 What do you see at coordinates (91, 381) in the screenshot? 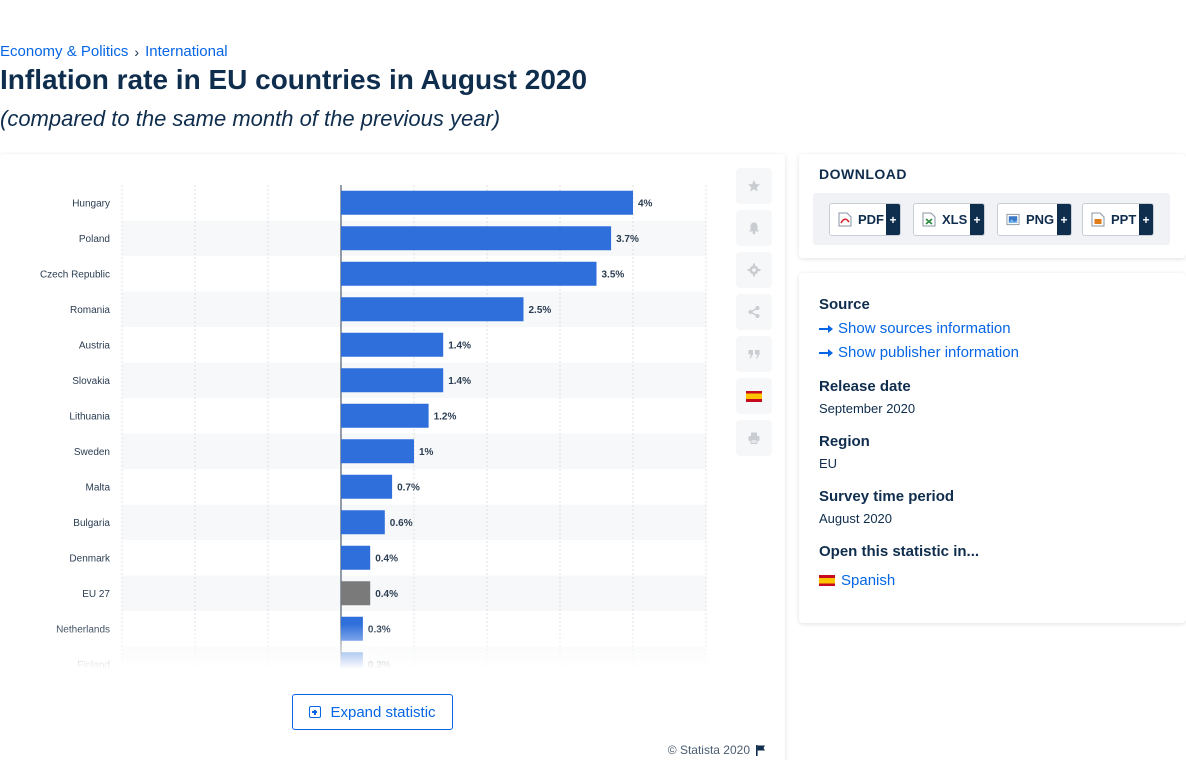
I see `category-label: Slovakia` at bounding box center [91, 381].